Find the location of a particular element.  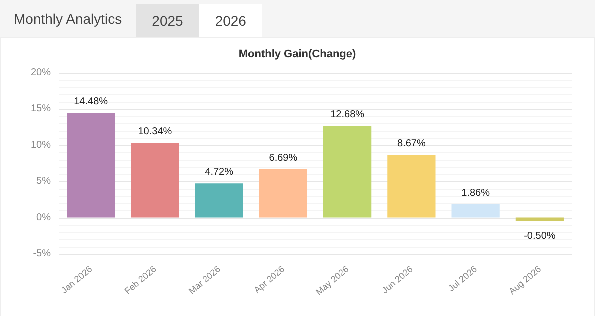

y-tick-label: 5% is located at coordinates (44, 182).